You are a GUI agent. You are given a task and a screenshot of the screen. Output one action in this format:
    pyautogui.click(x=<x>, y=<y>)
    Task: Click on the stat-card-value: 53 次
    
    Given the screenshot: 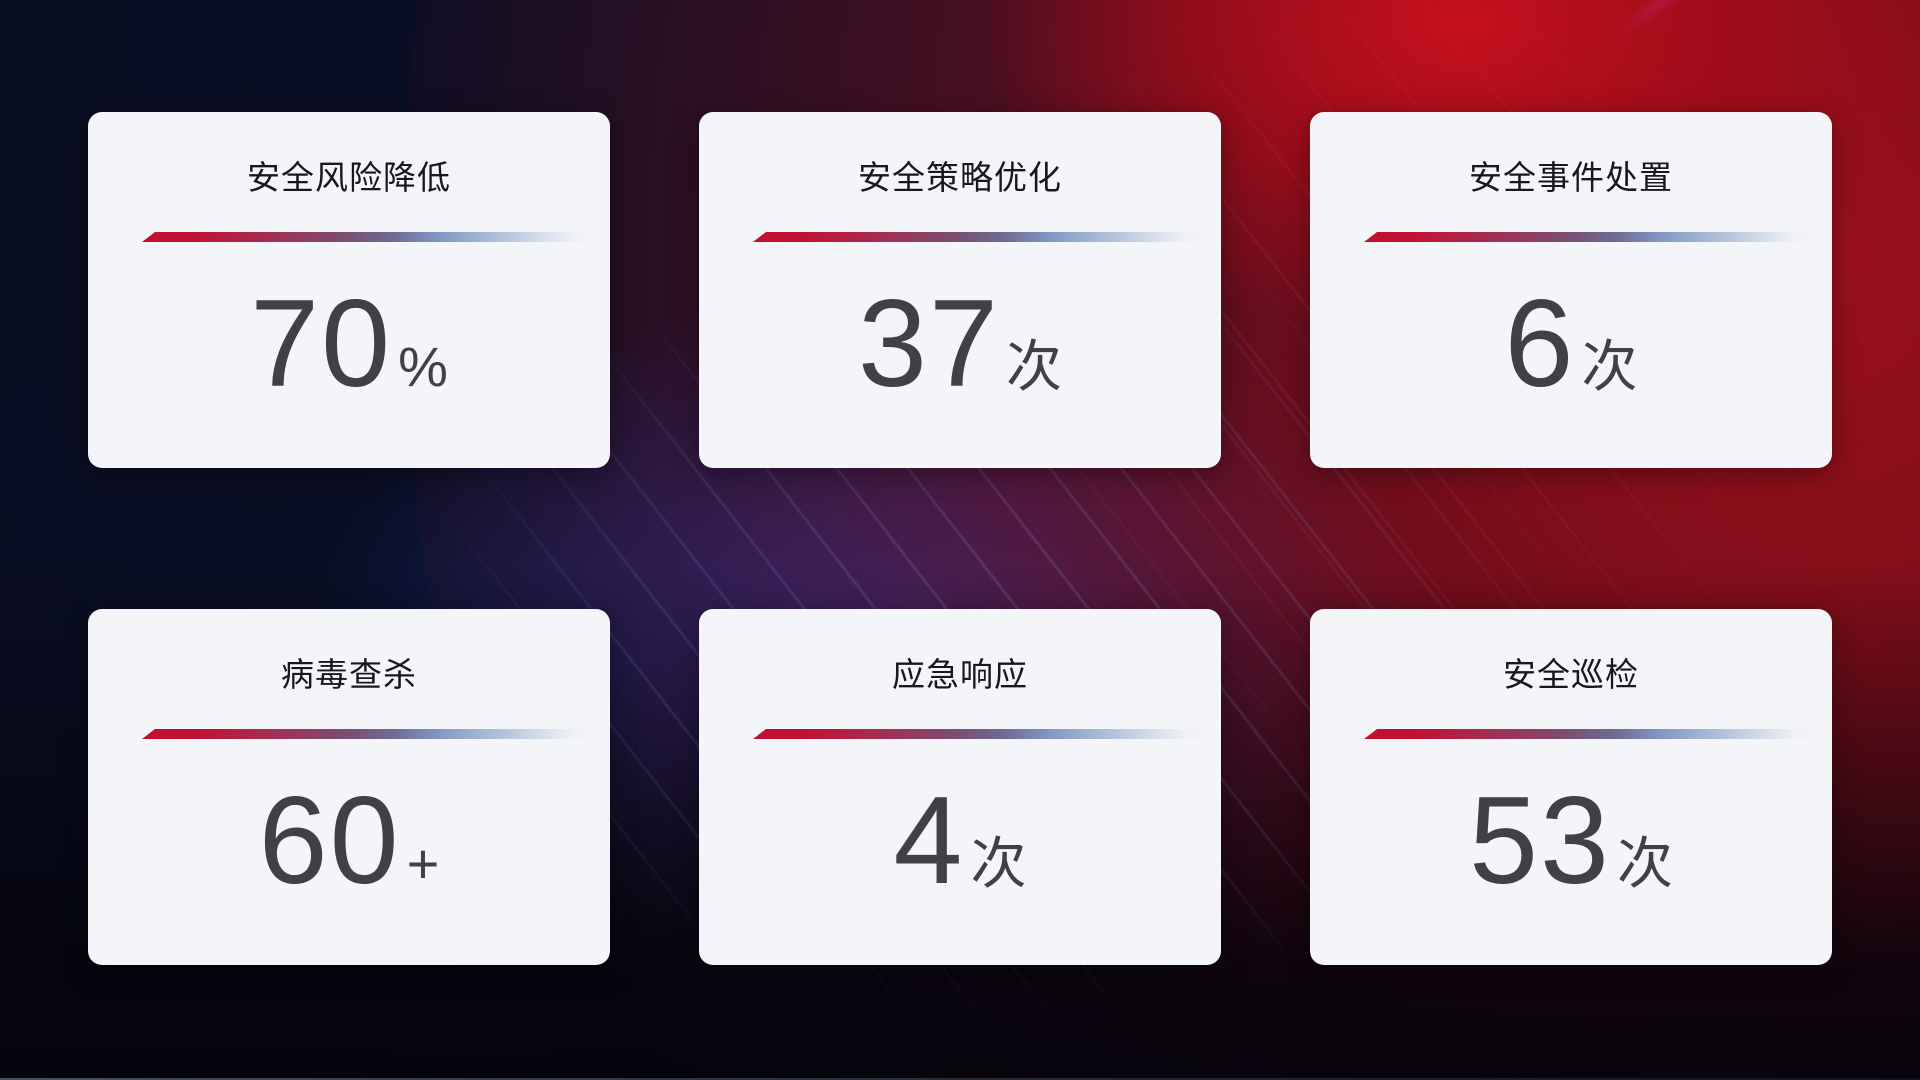 What is the action you would take?
    pyautogui.click(x=1571, y=841)
    